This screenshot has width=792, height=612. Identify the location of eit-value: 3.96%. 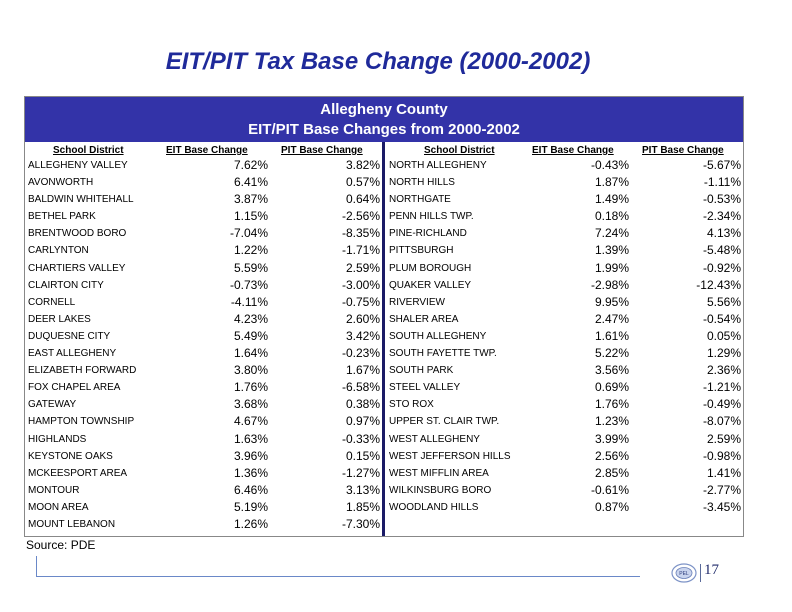
(250, 455).